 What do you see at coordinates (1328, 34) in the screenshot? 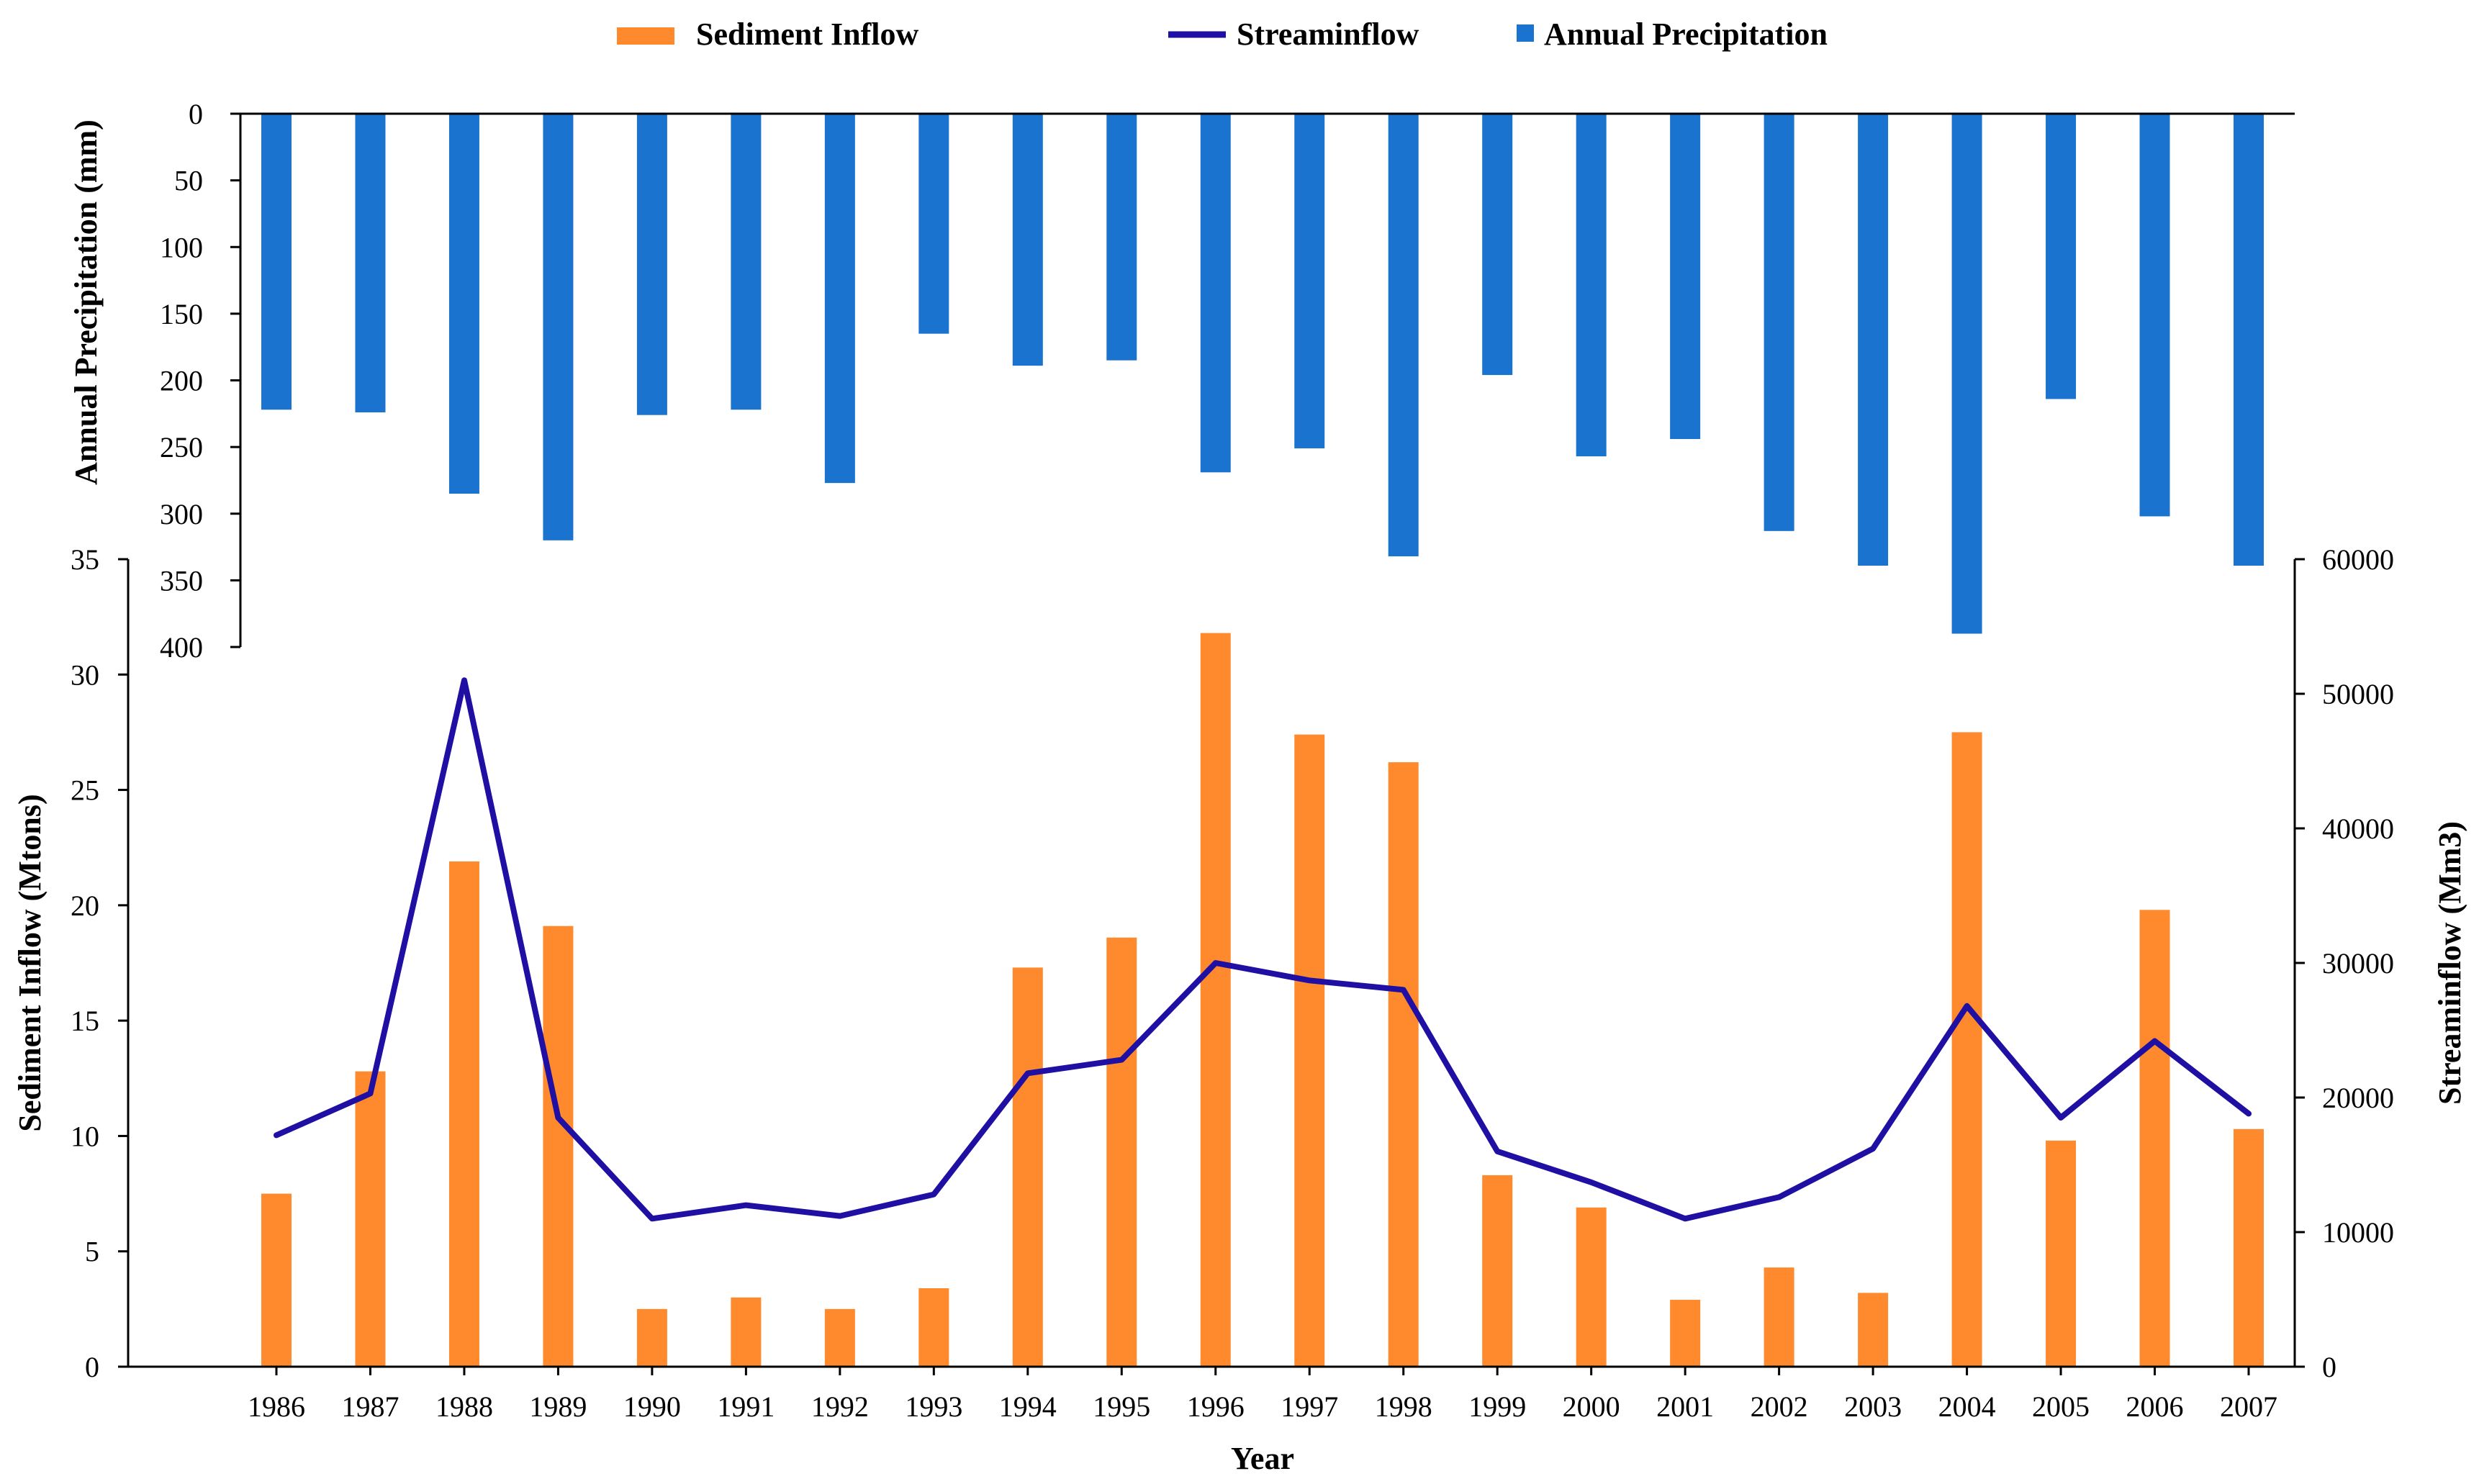
I see `legend-label-streamflow: Streaminflow` at bounding box center [1328, 34].